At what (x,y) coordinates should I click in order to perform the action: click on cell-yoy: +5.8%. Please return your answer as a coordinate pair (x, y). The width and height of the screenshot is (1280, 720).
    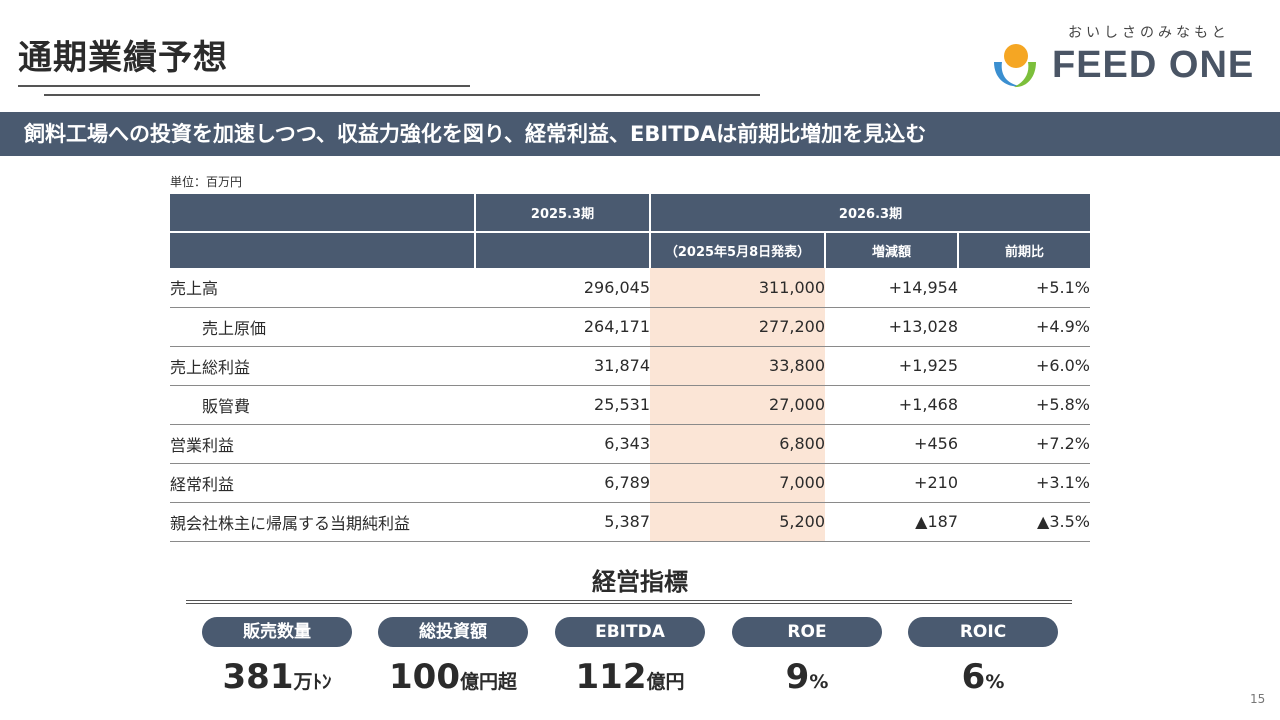
    Looking at the image, I should click on (1024, 405).